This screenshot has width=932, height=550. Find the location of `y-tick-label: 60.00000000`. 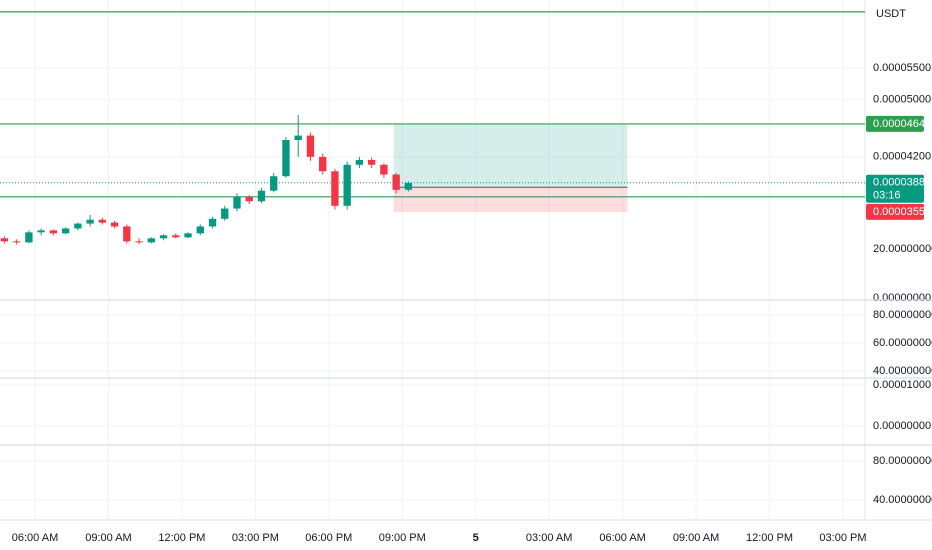

y-tick-label: 60.00000000 is located at coordinates (902, 343).